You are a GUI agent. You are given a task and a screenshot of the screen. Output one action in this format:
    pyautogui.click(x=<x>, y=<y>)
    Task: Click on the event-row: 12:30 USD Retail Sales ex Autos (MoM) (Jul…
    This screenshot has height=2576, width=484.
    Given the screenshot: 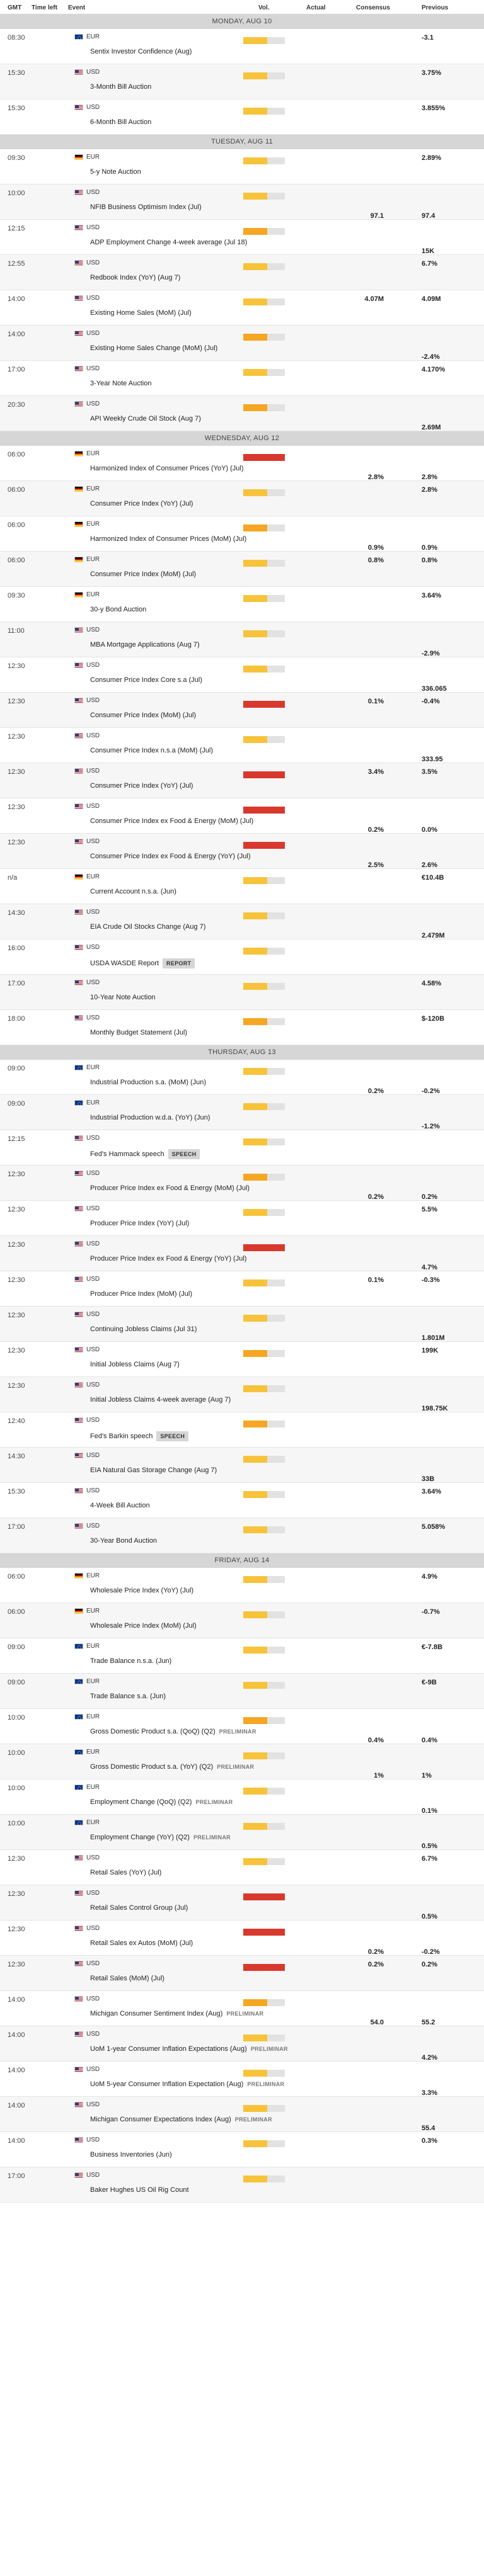 What is the action you would take?
    pyautogui.click(x=242, y=1938)
    